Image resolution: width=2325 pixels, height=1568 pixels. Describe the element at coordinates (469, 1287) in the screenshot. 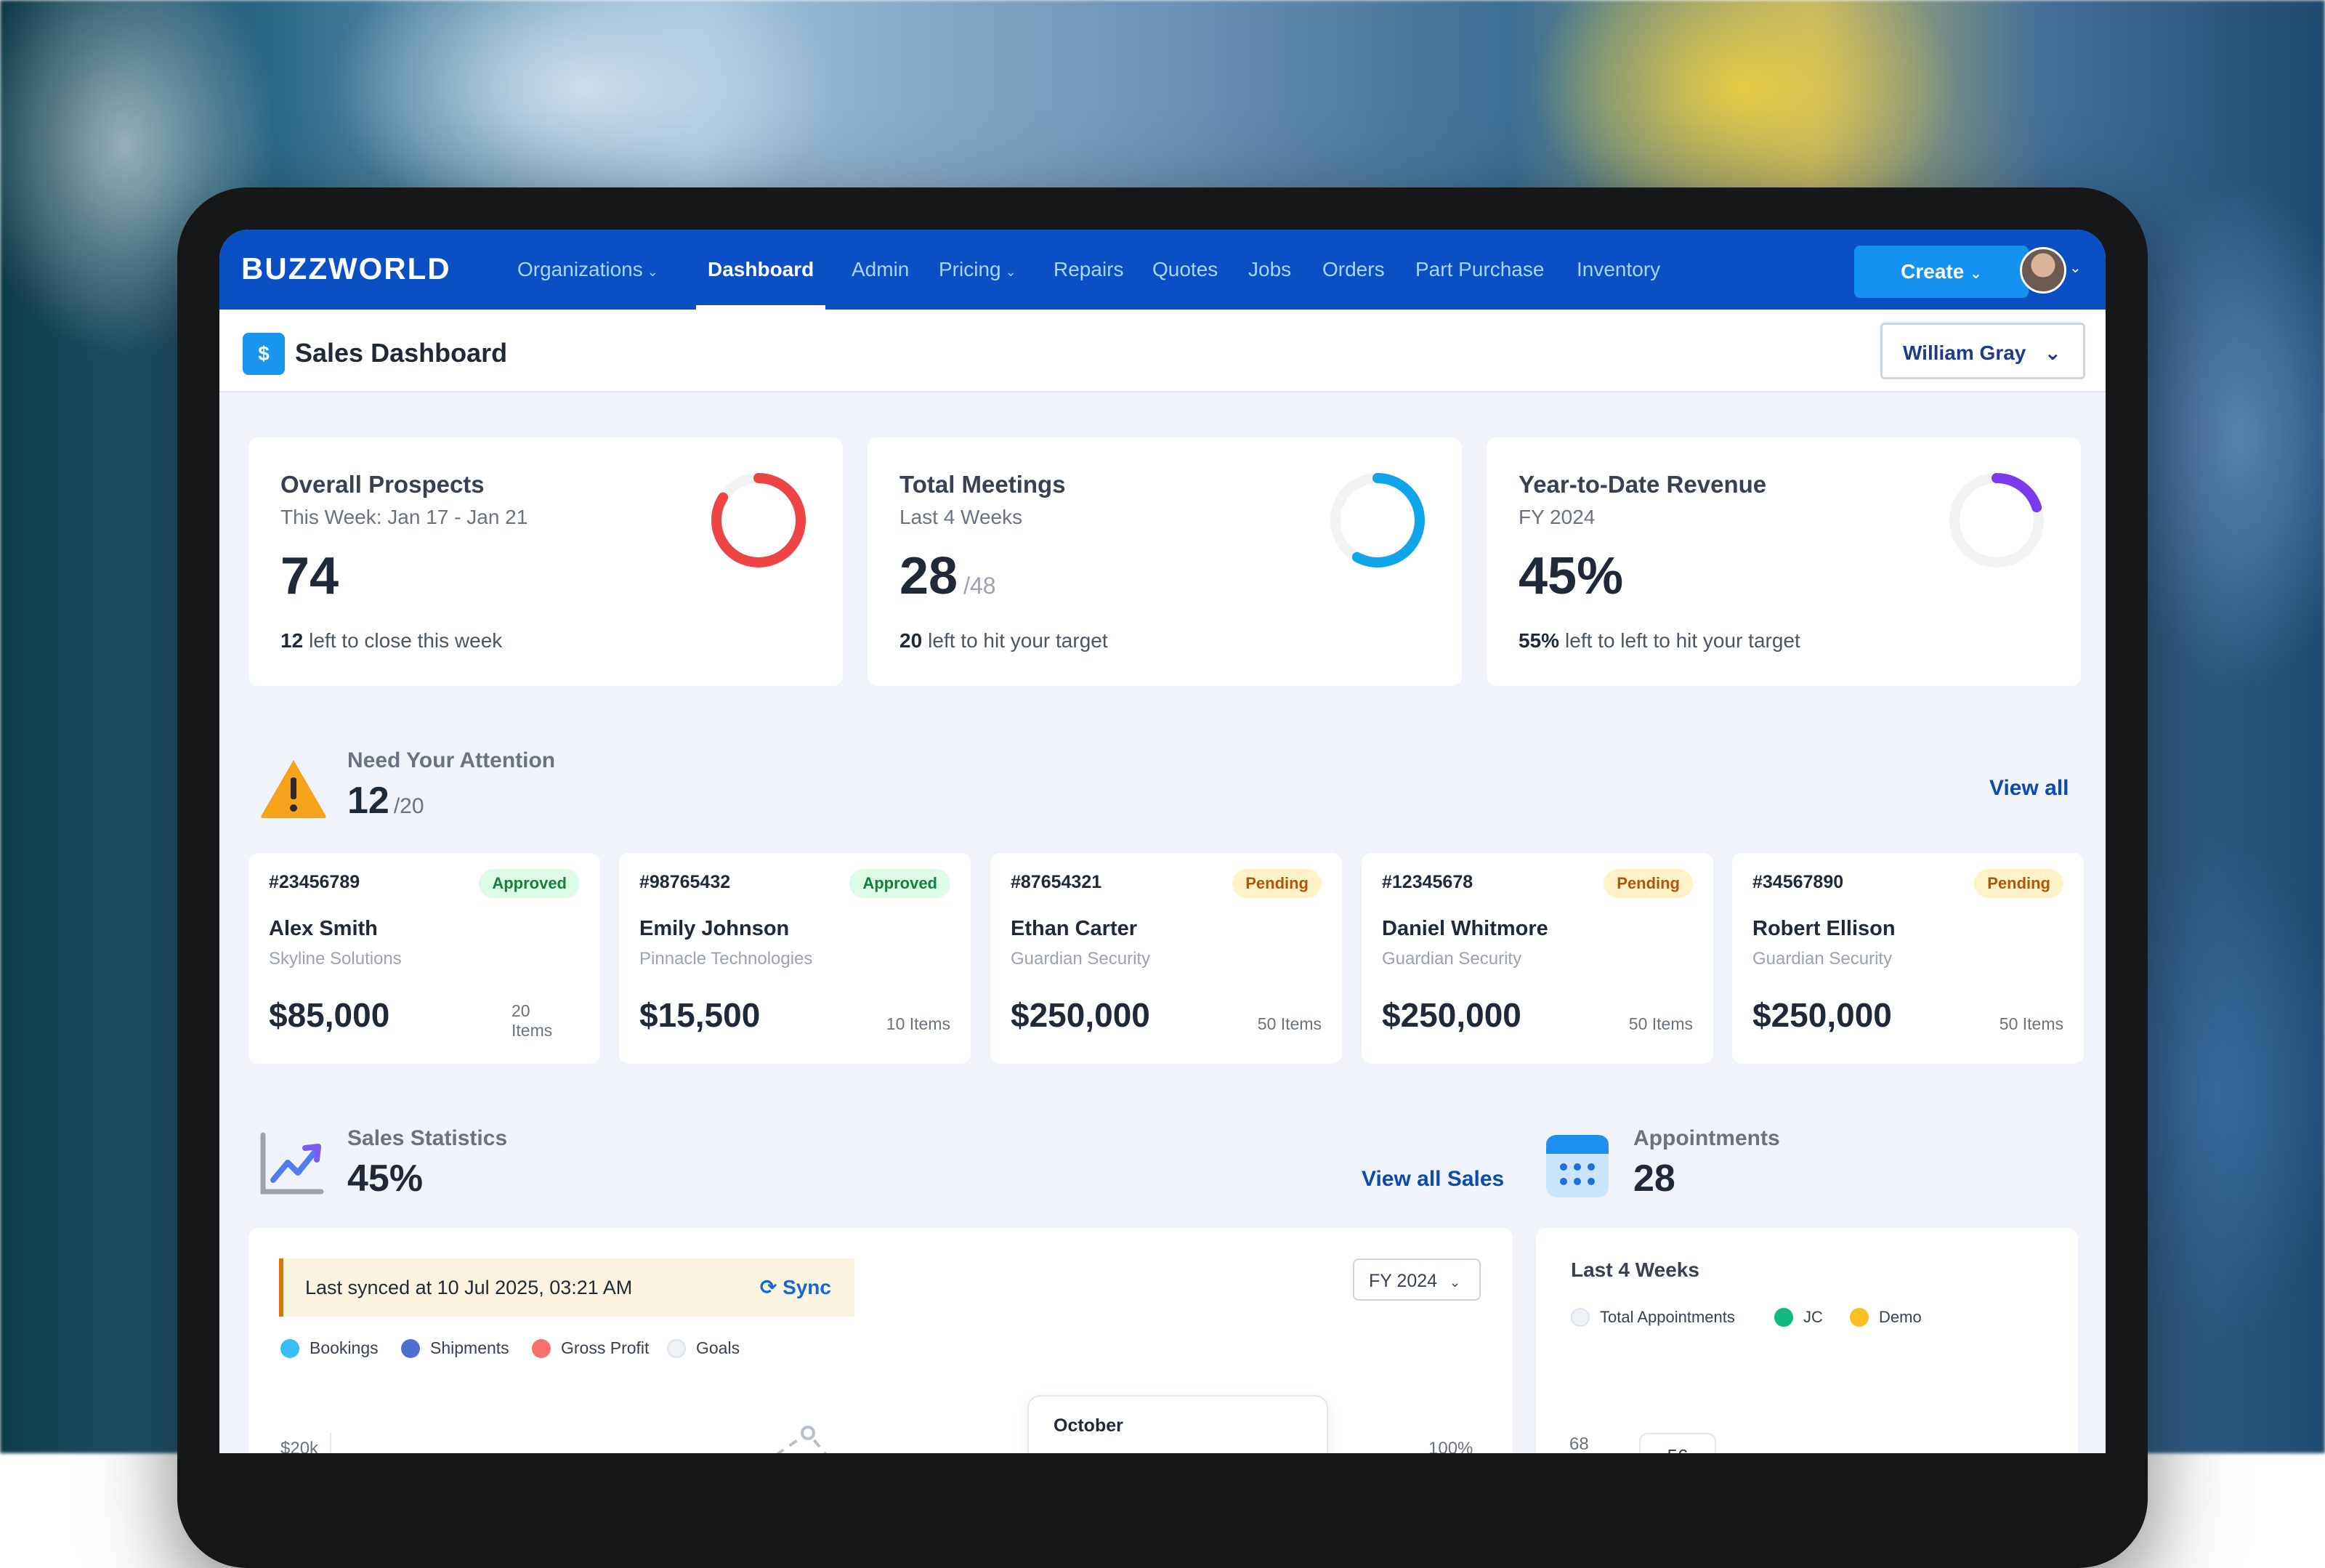

I see `last-synced-text: Last synced at 10 Jul 2025, 03:21 AM` at that location.